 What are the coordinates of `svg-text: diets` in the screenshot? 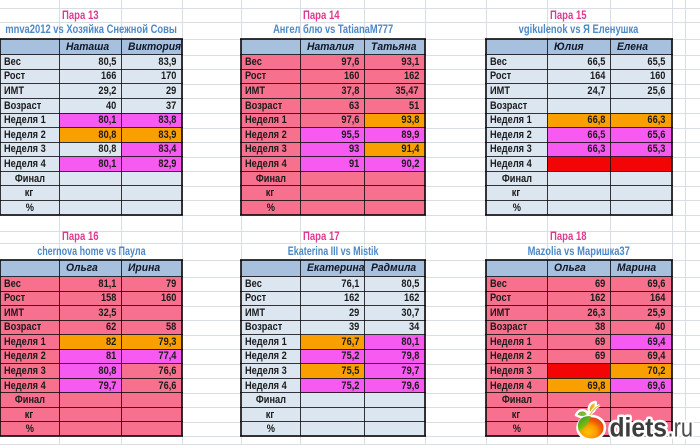 It's located at (639, 428).